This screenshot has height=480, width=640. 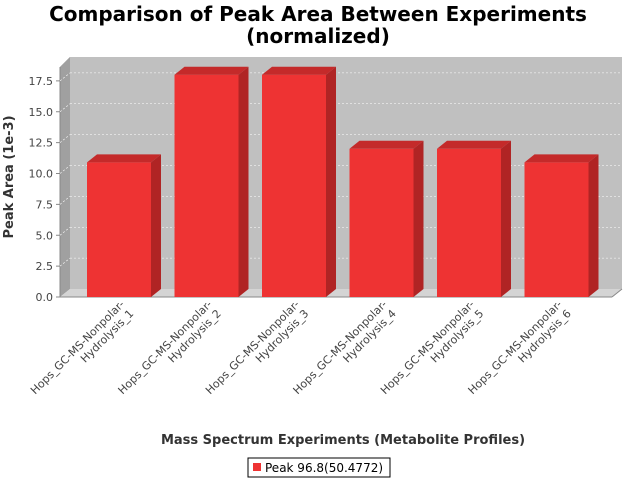 I want to click on plot-left-wall, so click(x=65, y=177).